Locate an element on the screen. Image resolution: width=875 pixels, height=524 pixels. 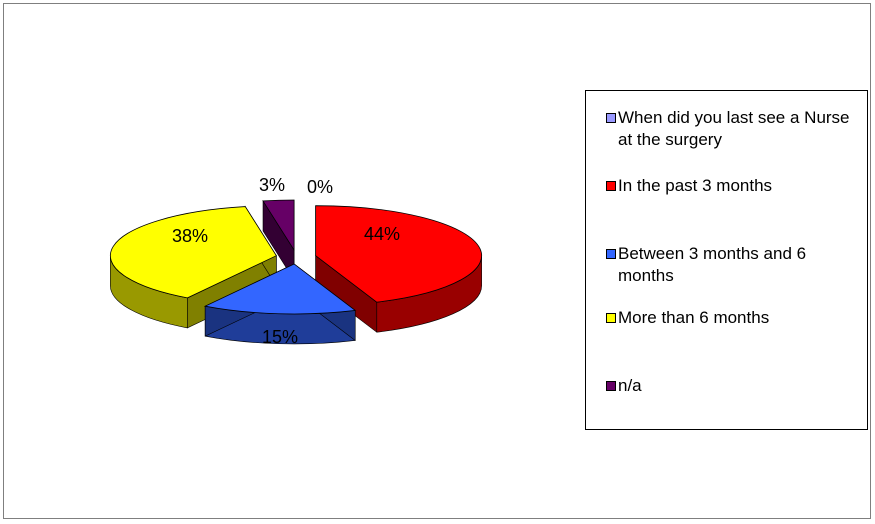
legend-label: In the past 3 months is located at coordinates (695, 185).